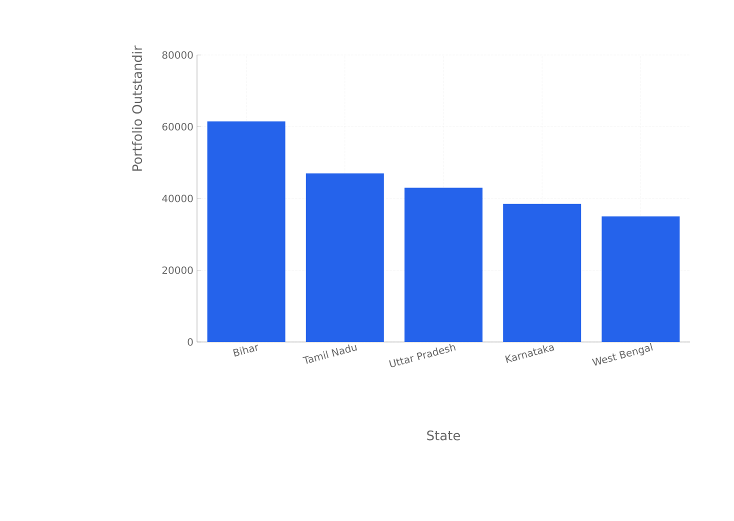 The image size is (734, 521). I want to click on y-tick-label: 80000, so click(177, 55).